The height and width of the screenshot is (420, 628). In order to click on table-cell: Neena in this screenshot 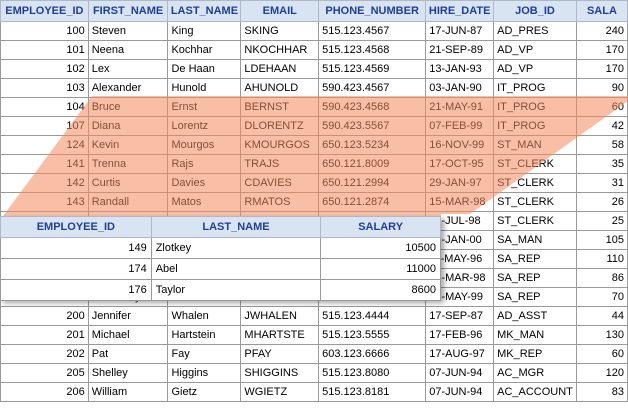, I will do `click(128, 50)`.